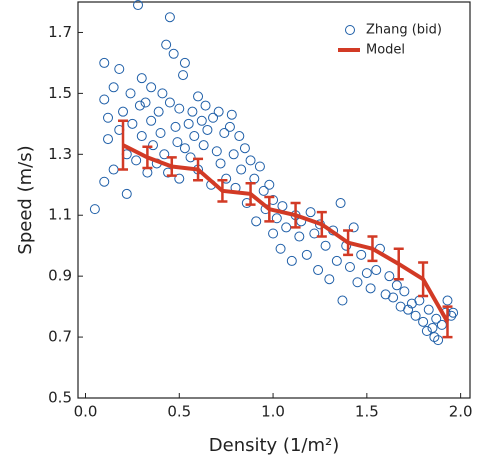 Image resolution: width=484 pixels, height=468 pixels. Describe the element at coordinates (385, 50) in the screenshot. I see `legend-label: Model` at that location.